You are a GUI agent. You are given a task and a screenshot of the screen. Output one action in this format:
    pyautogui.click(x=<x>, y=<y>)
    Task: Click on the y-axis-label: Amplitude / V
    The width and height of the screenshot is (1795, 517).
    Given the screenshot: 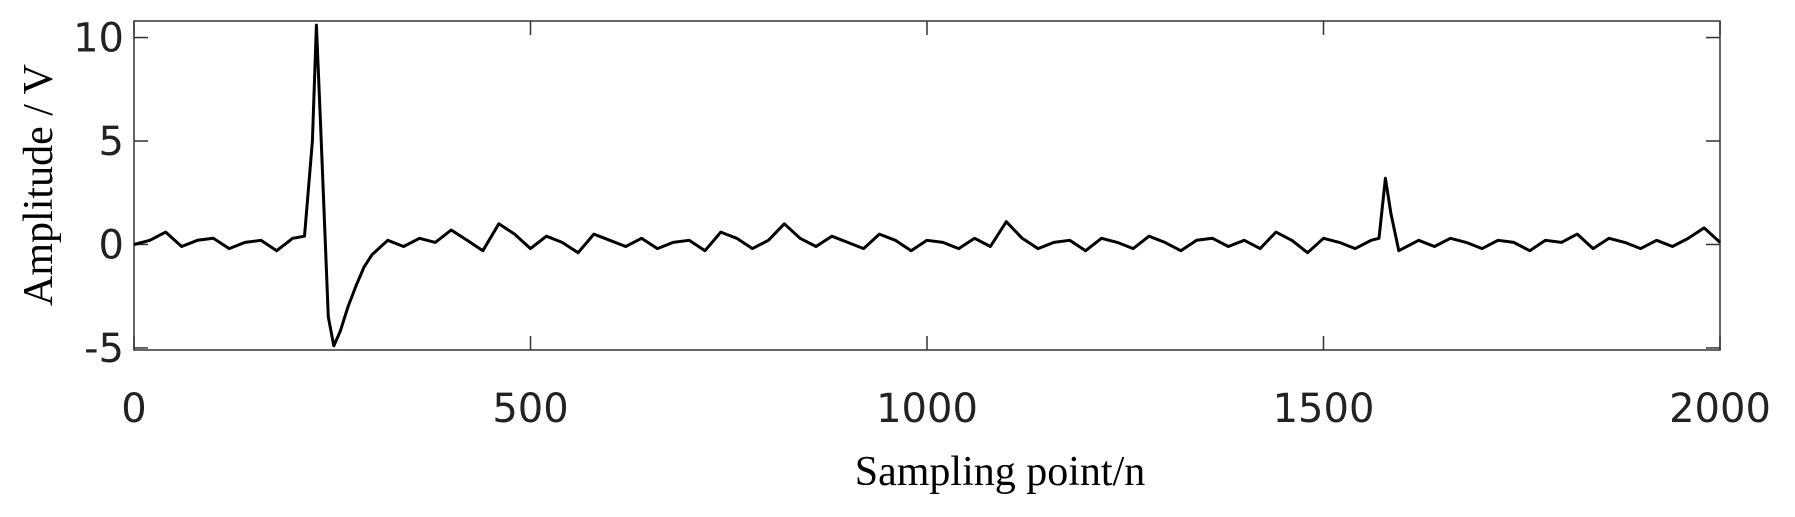 What is the action you would take?
    pyautogui.click(x=39, y=185)
    